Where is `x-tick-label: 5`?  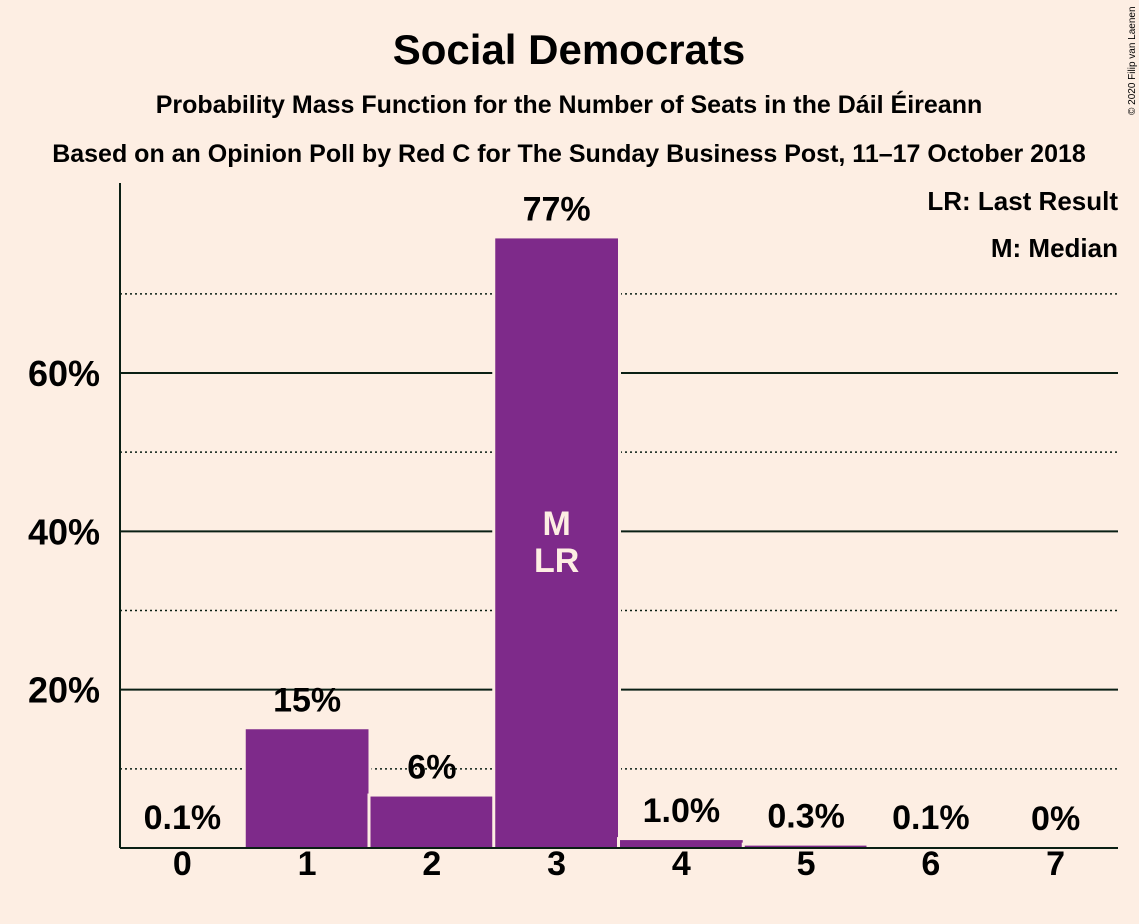 x-tick-label: 5 is located at coordinates (806, 864).